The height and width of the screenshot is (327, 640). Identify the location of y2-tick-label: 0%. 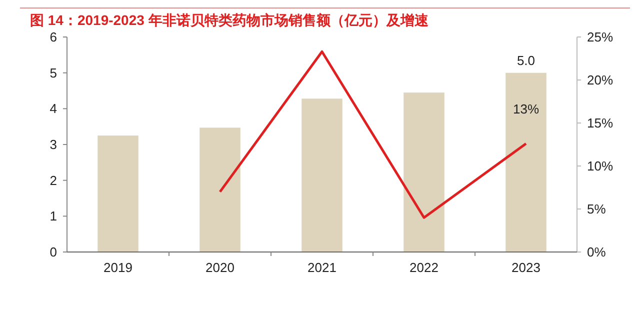
(596, 252).